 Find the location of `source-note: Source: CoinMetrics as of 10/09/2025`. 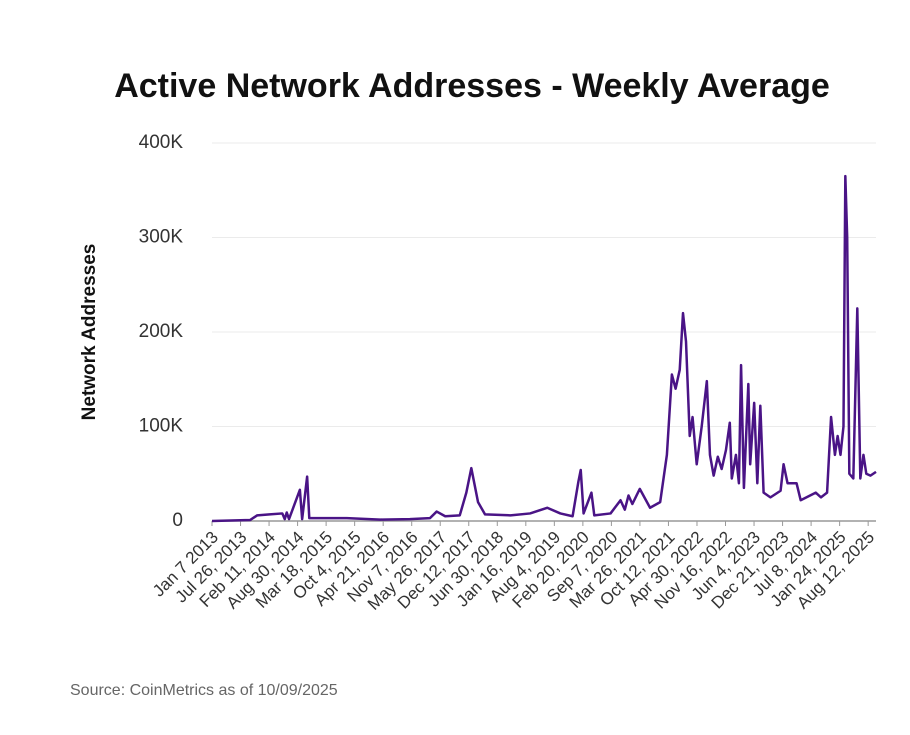

source-note: Source: CoinMetrics as of 10/09/2025 is located at coordinates (204, 690).